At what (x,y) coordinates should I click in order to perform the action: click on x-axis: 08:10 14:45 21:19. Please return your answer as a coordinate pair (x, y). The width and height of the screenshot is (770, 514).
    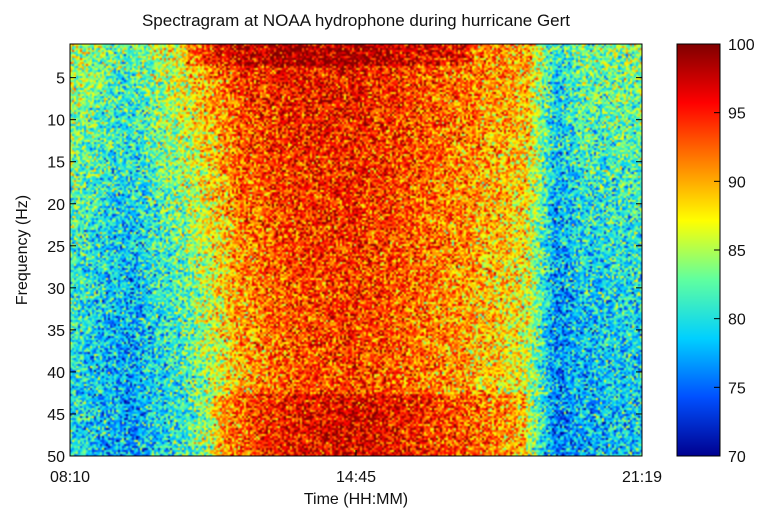
    Looking at the image, I should click on (356, 468).